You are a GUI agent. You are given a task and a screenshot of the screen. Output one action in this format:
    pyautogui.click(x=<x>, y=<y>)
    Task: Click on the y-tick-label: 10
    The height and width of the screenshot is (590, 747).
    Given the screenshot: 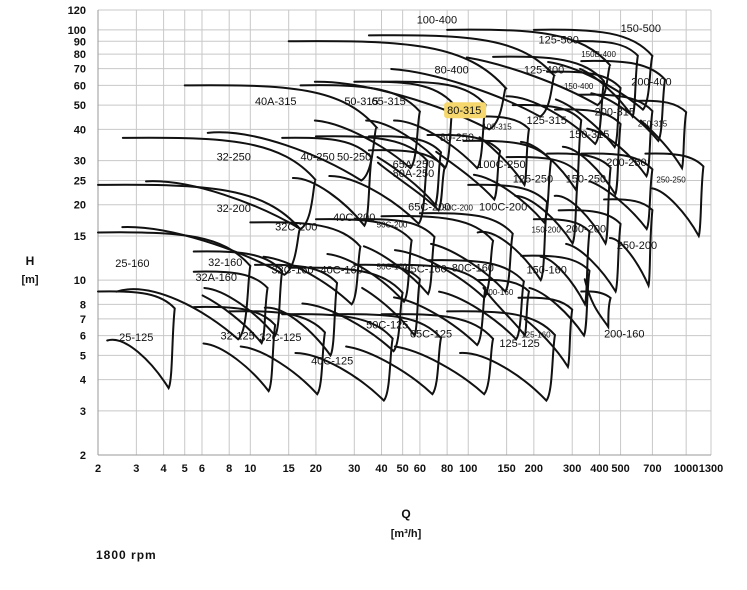 What is the action you would take?
    pyautogui.click(x=80, y=281)
    